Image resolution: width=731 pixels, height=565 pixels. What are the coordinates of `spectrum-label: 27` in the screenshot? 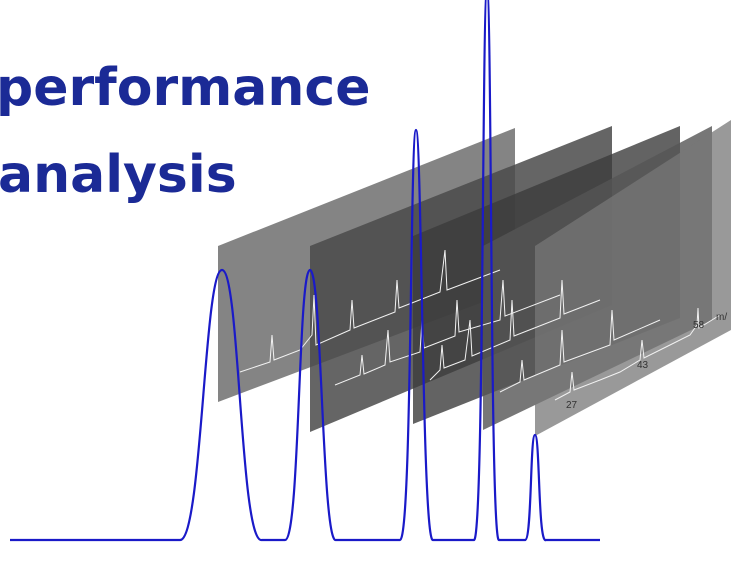 It's located at (572, 405).